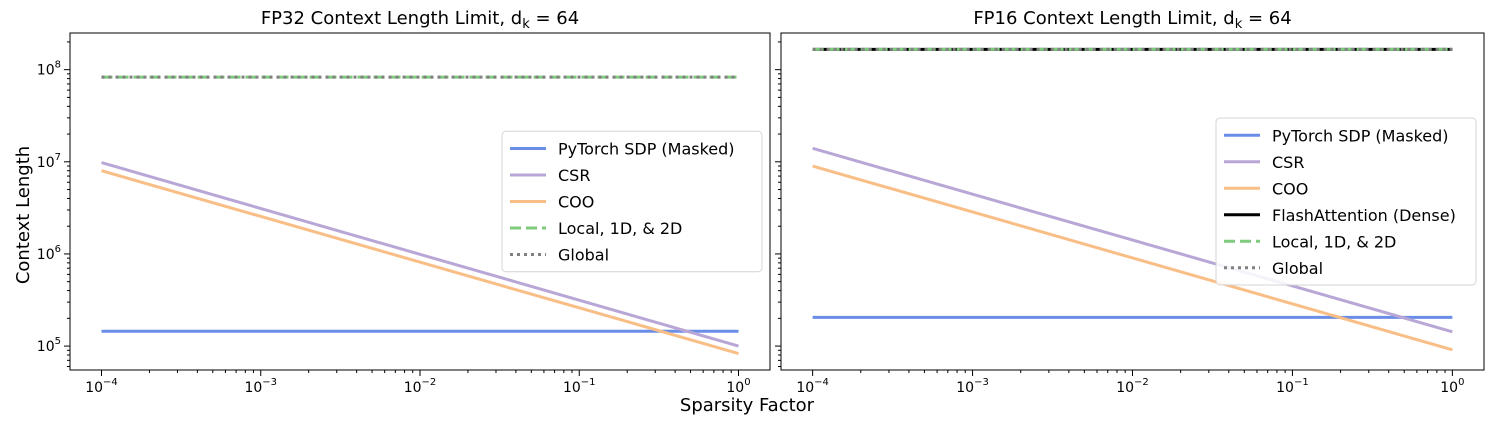  Describe the element at coordinates (391, 18) in the screenshot. I see `chart-title-main: FP32 Context Length Limit, d` at that location.